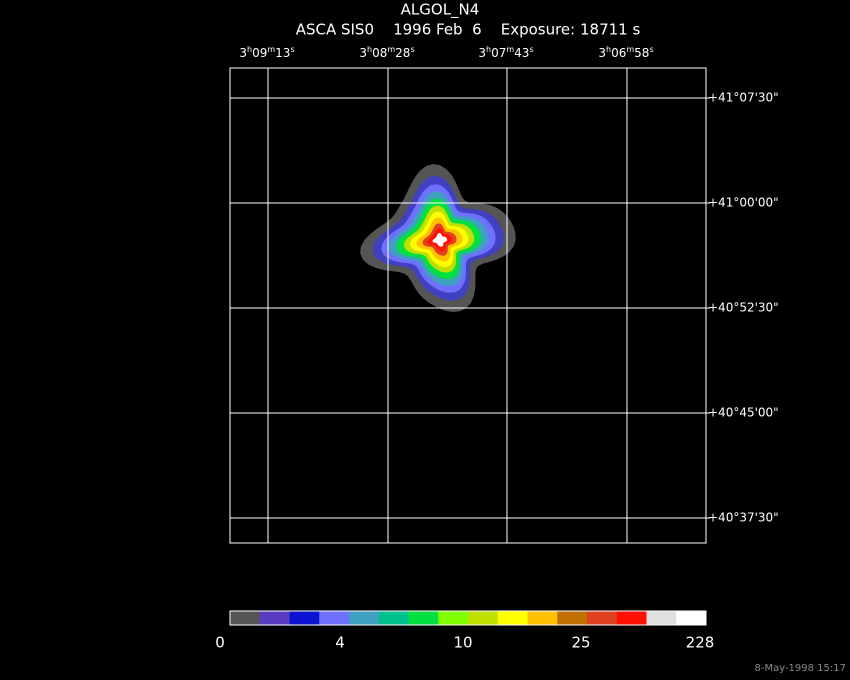 The width and height of the screenshot is (850, 680). Describe the element at coordinates (468, 30) in the screenshot. I see `subtitle: ASCA SIS0 1996 Feb 6 Exposure: 18711 s` at that location.